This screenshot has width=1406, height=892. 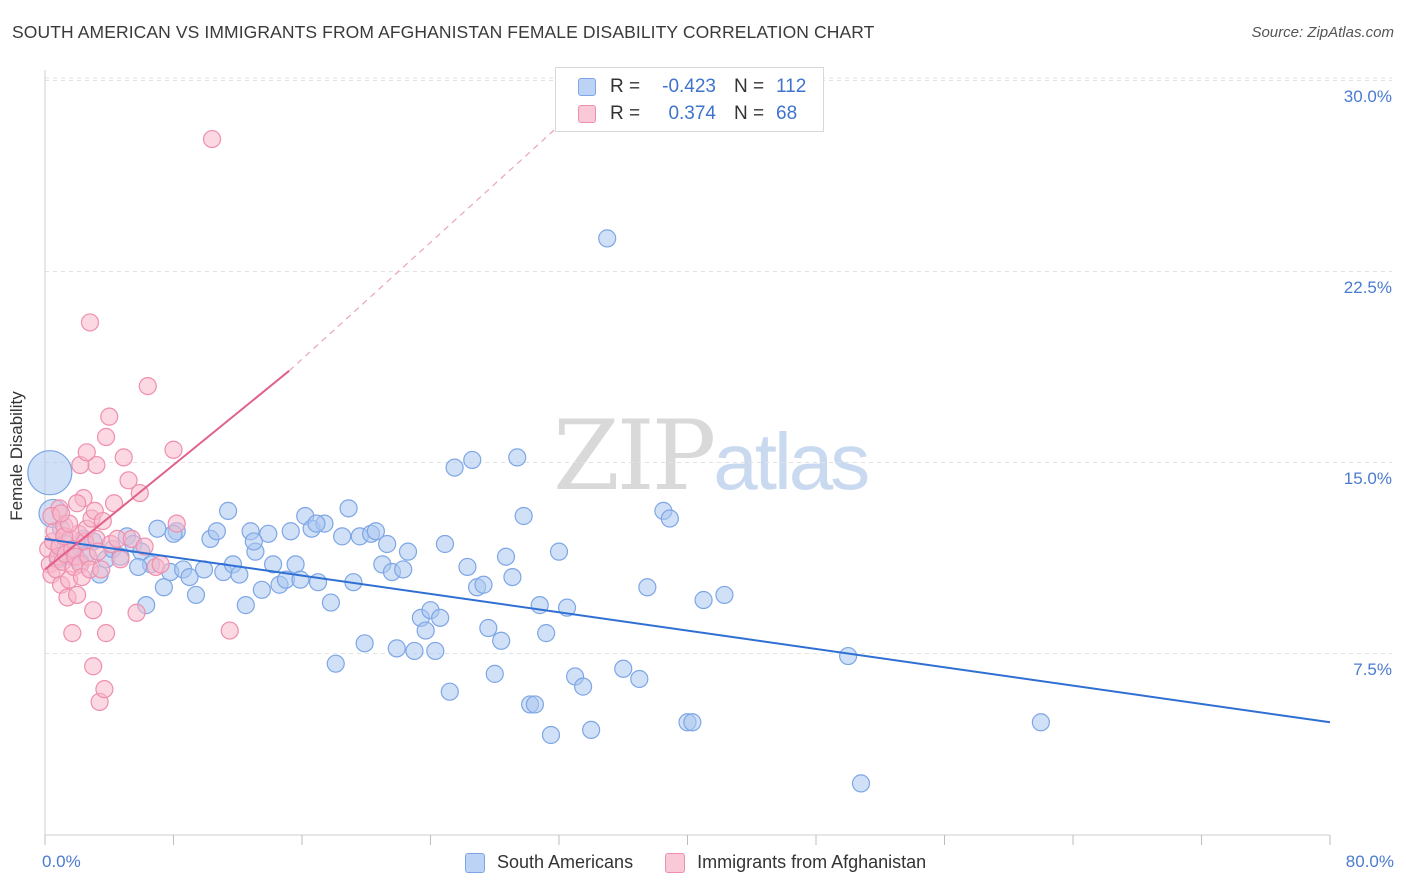 I want to click on legend-n-value: 112, so click(x=791, y=86).